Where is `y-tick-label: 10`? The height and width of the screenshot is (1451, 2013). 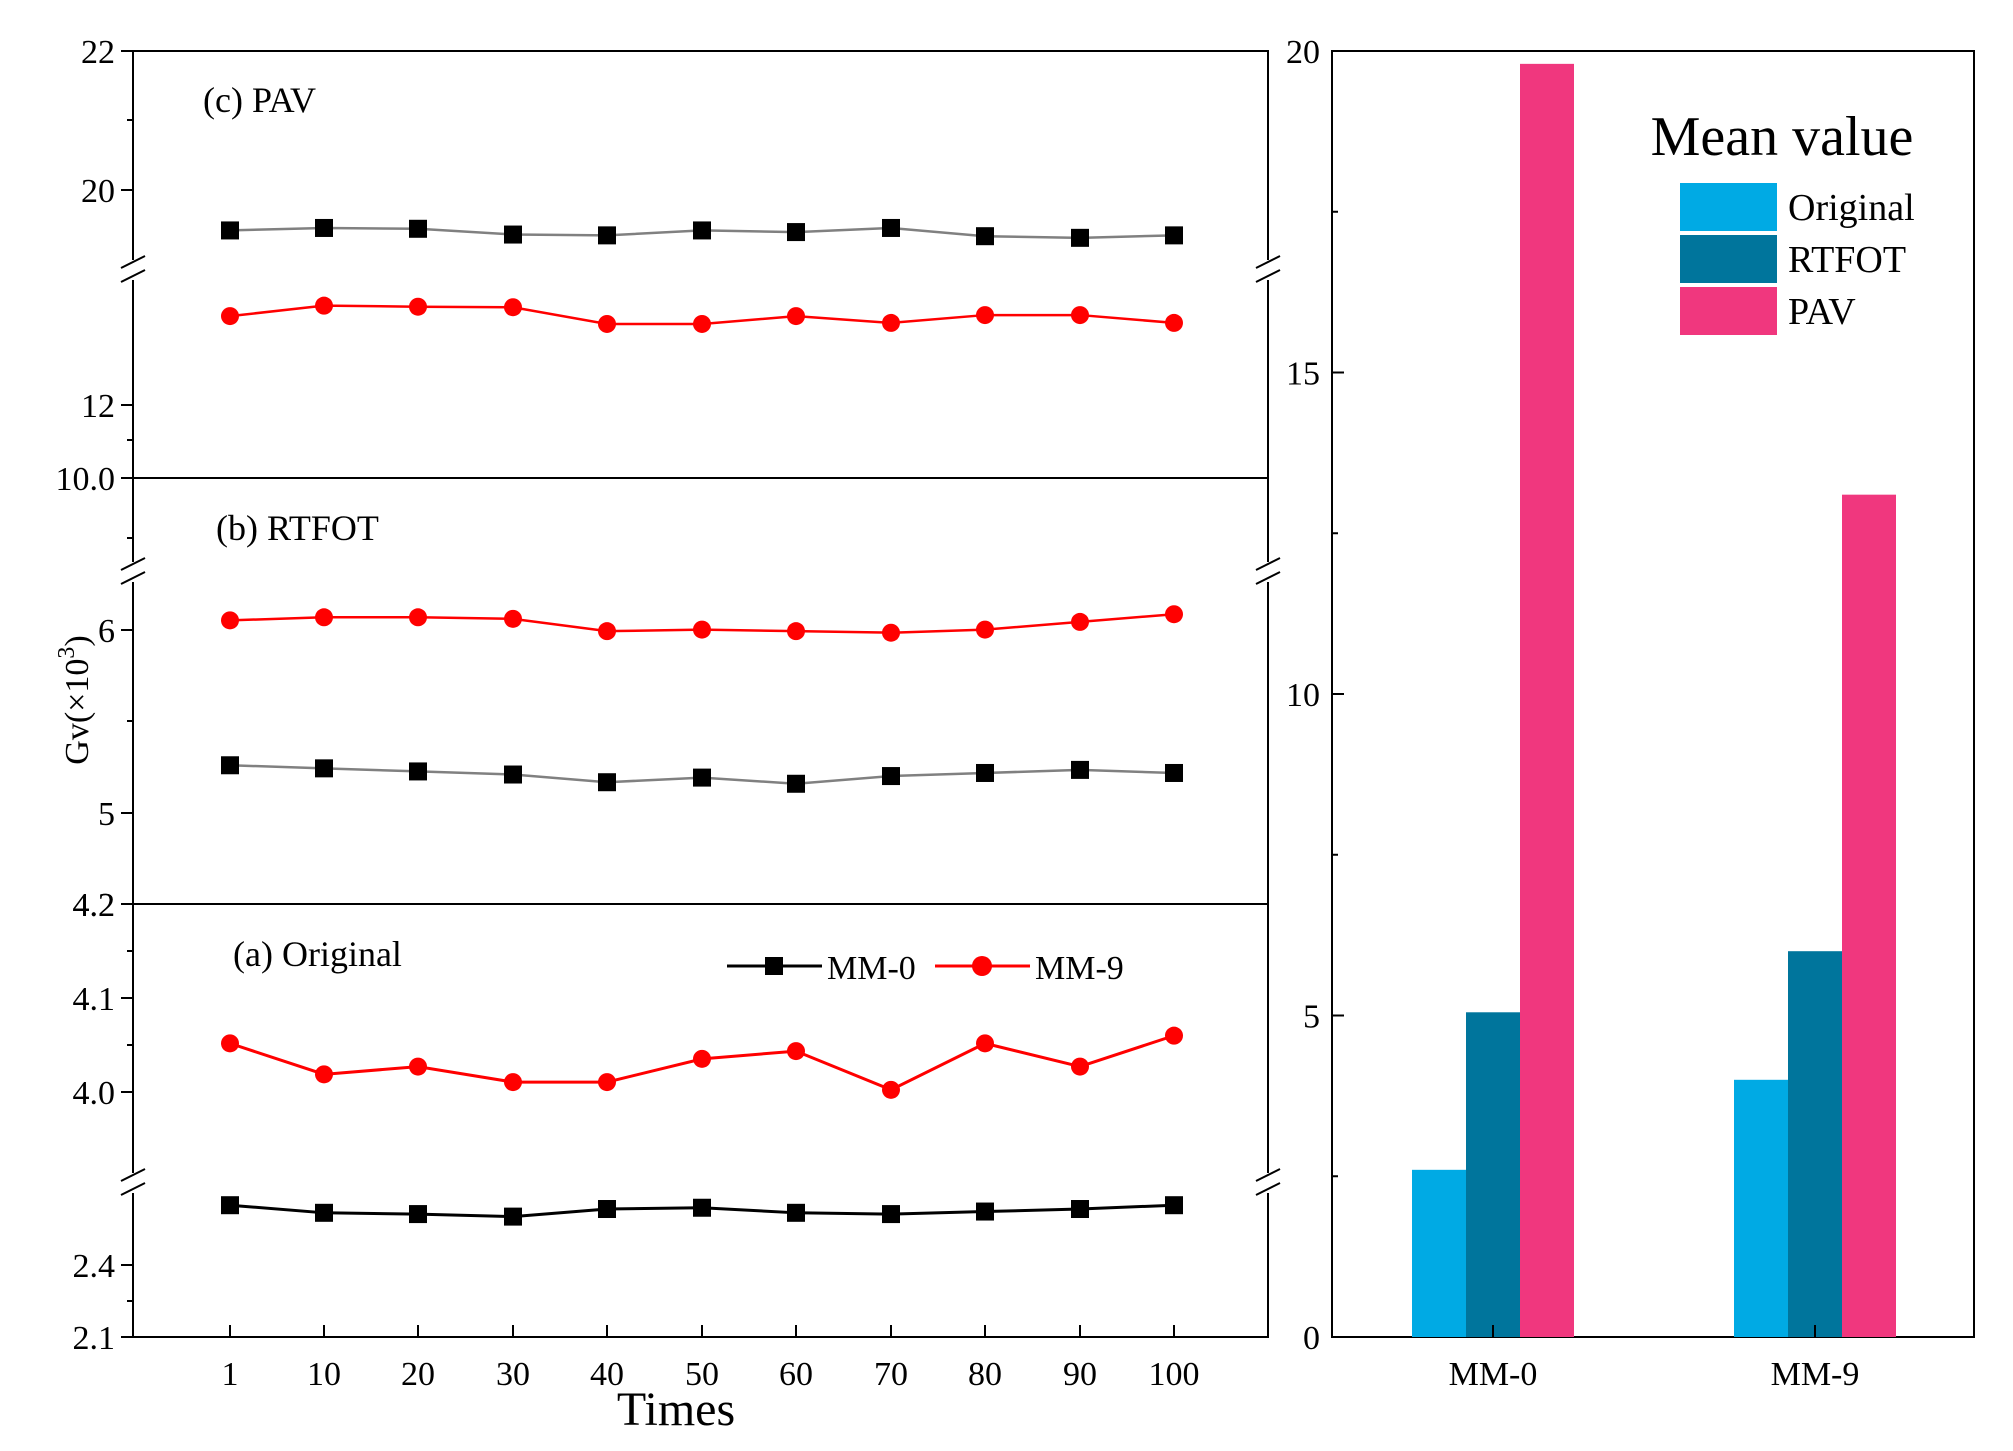 y-tick-label: 10 is located at coordinates (1303, 695).